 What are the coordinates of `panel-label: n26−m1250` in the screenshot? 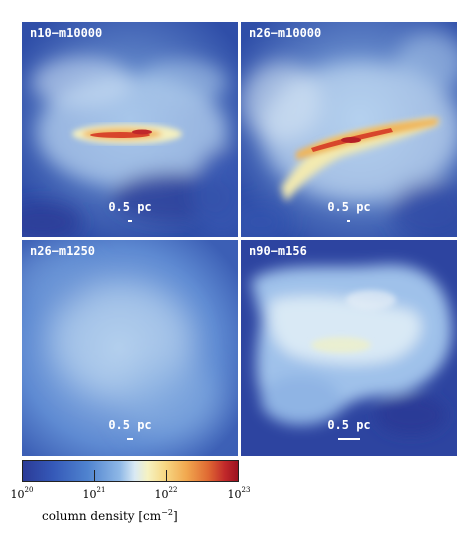 It's located at (63, 251).